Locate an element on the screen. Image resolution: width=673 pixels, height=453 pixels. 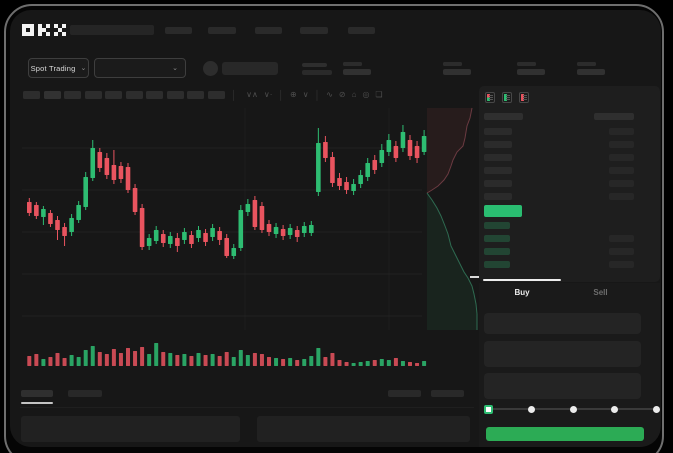
okx-logo is located at coordinates (44, 30).